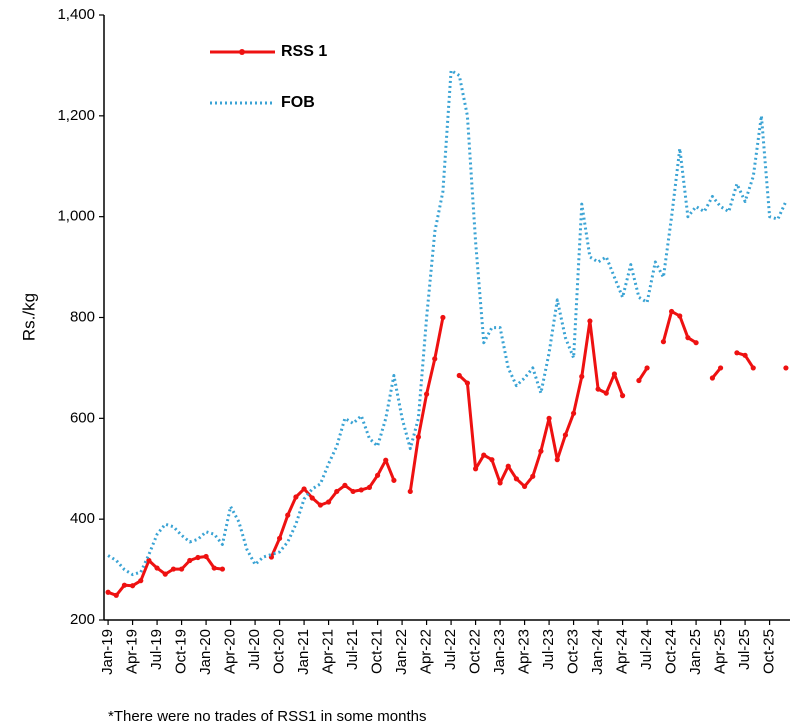 This screenshot has width=790, height=728. Describe the element at coordinates (82, 518) in the screenshot. I see `y-tick-label: 400` at that location.